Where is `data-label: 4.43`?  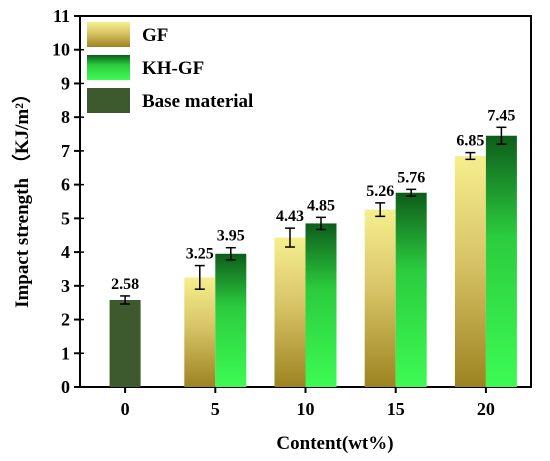 data-label: 4.43 is located at coordinates (290, 216).